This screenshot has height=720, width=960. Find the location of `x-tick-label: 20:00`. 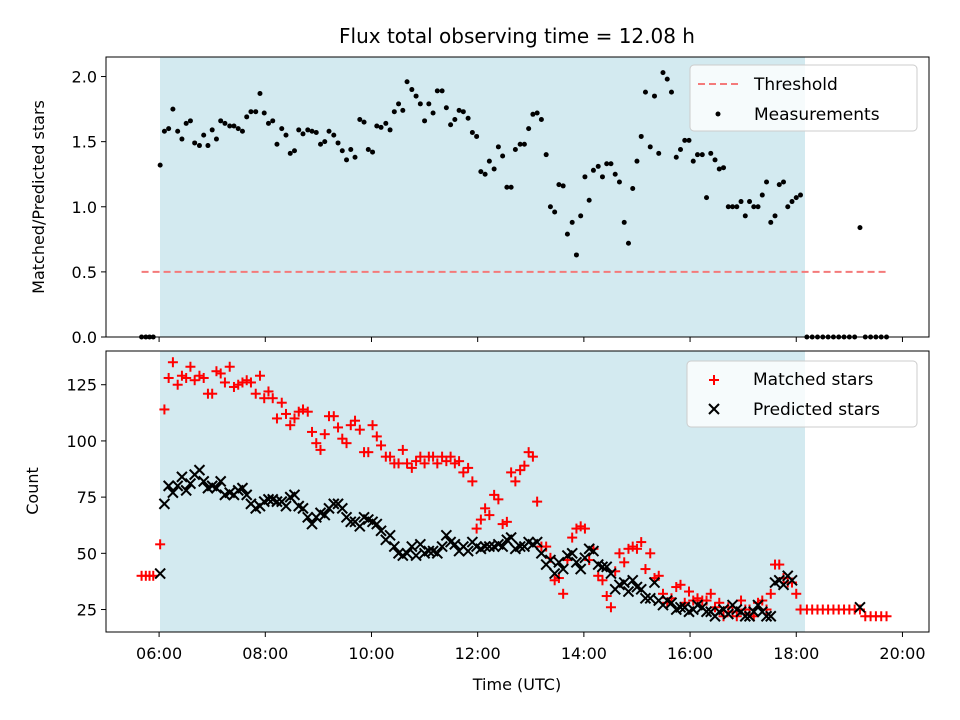

x-tick-label: 20:00 is located at coordinates (902, 653).